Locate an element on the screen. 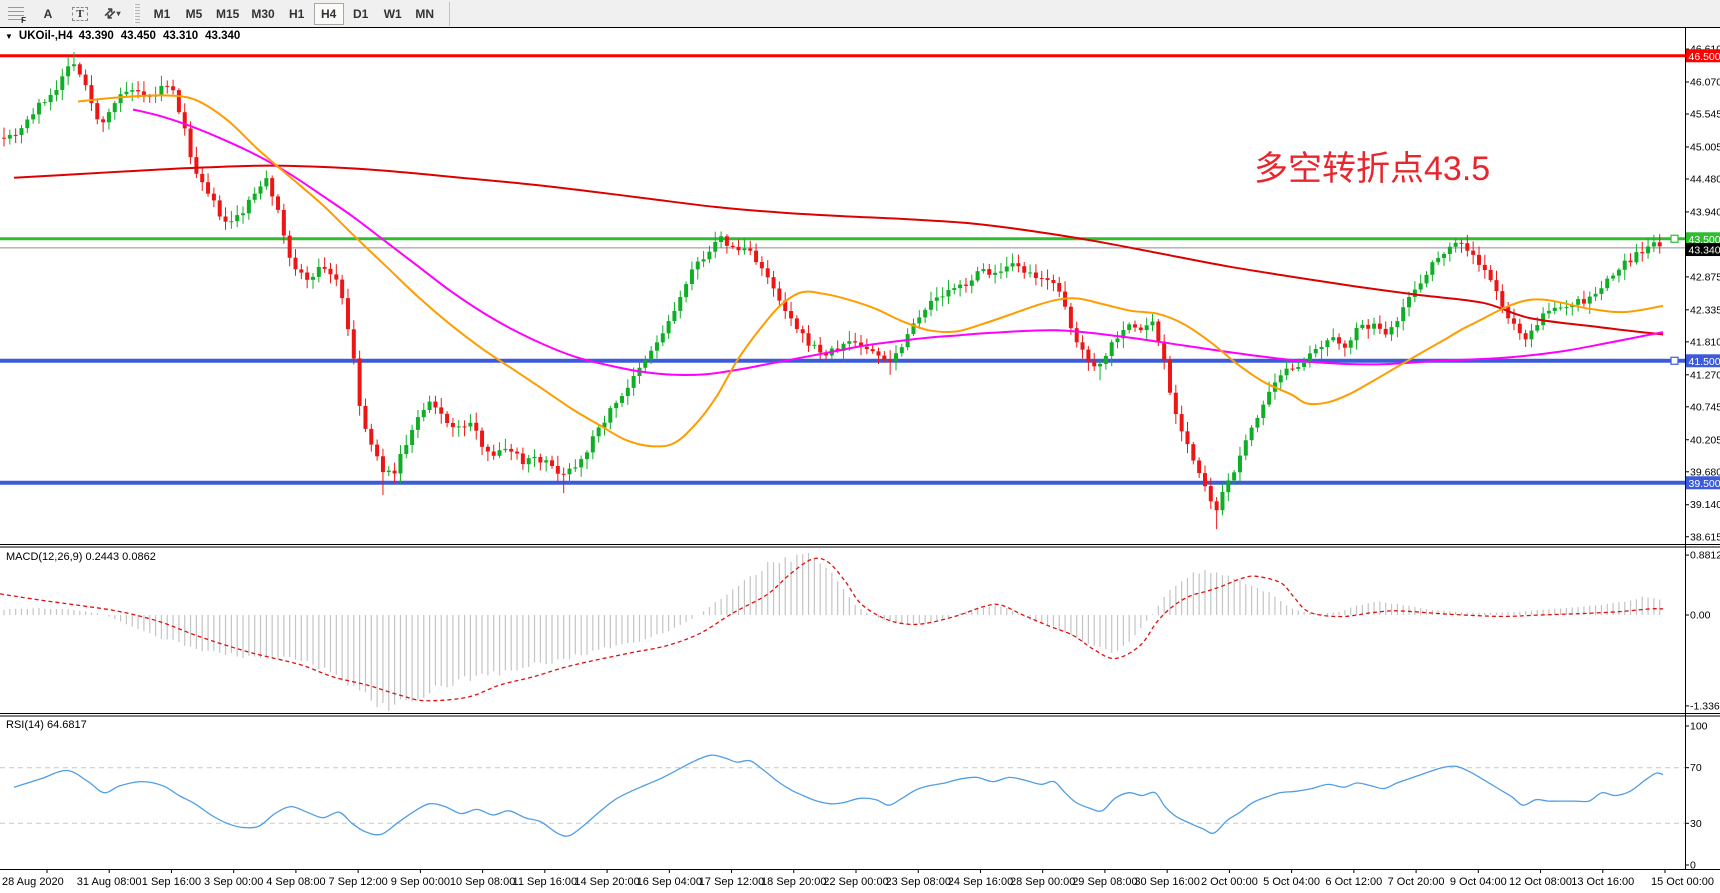  svg-text: 22 Sep 00:00 is located at coordinates (855, 882).